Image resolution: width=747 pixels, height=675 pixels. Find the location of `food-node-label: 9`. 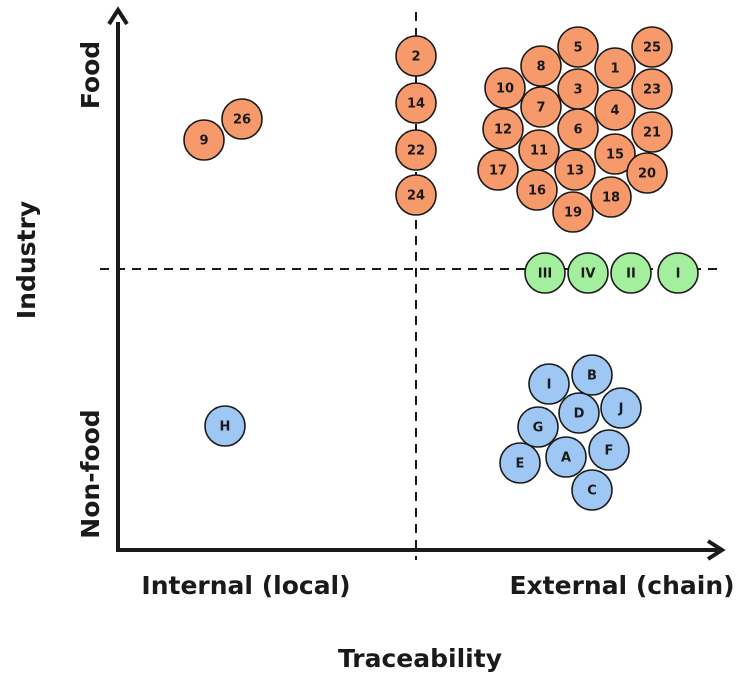

food-node-label: 9 is located at coordinates (203, 141).